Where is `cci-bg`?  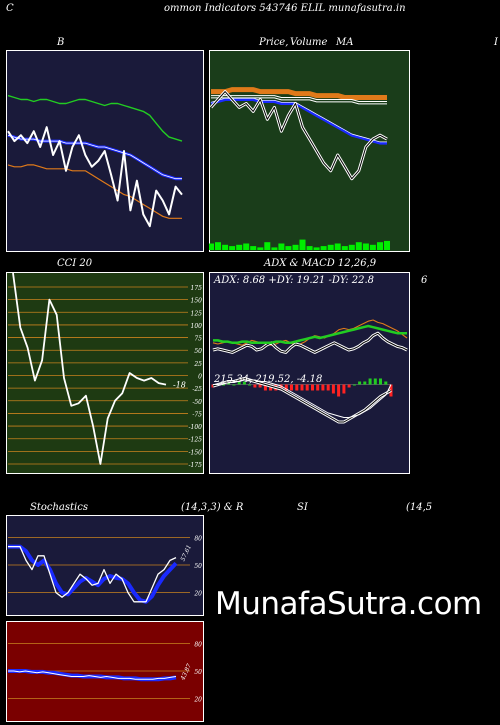 cci-bg is located at coordinates (105, 373).